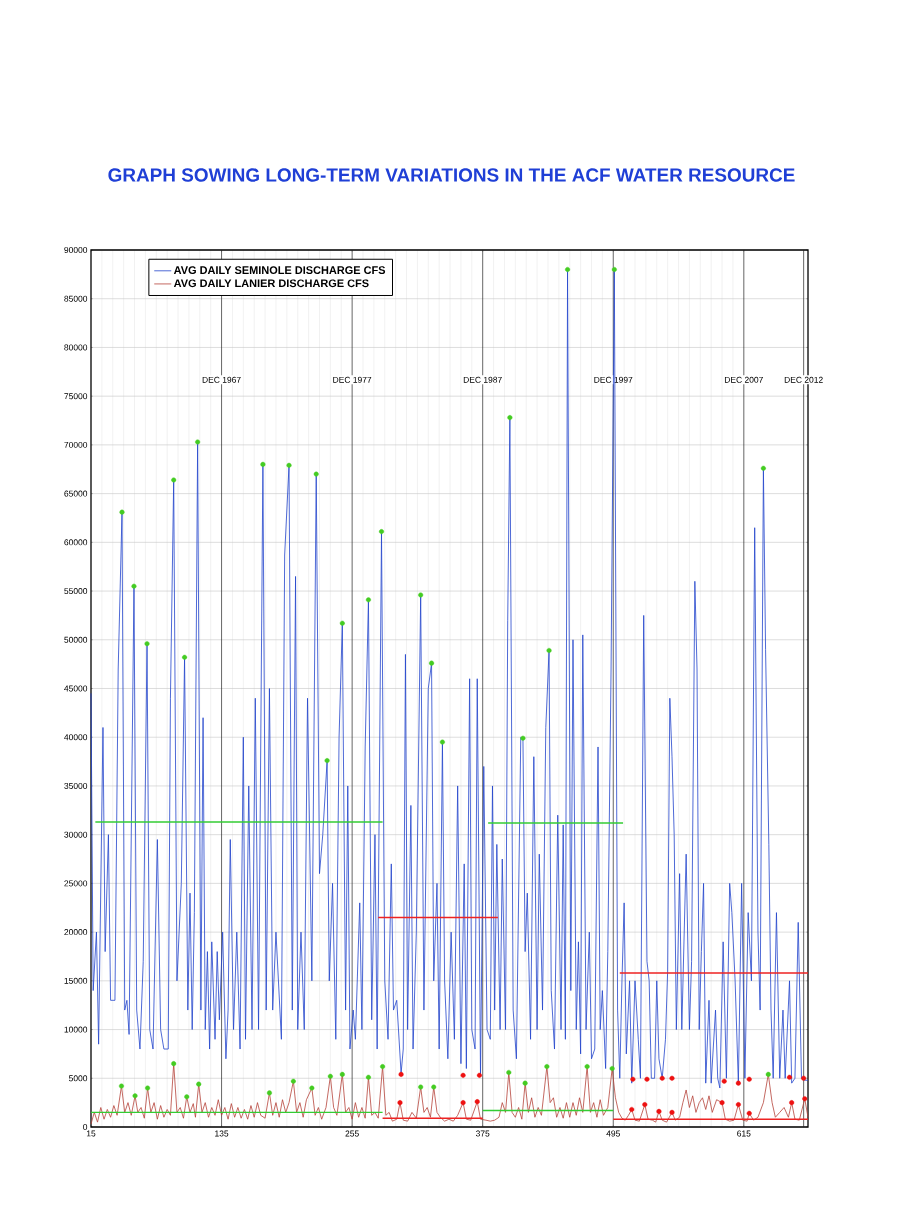 The width and height of the screenshot is (903, 1209). Describe the element at coordinates (76, 1029) in the screenshot. I see `y-tick-label: 10000` at that location.